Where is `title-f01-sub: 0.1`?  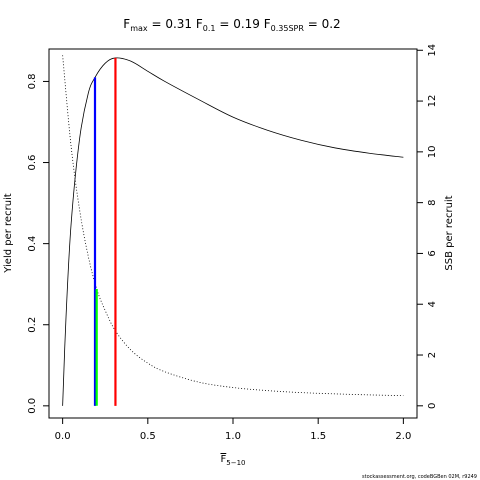
title-f01-sub: 0.1 is located at coordinates (209, 28).